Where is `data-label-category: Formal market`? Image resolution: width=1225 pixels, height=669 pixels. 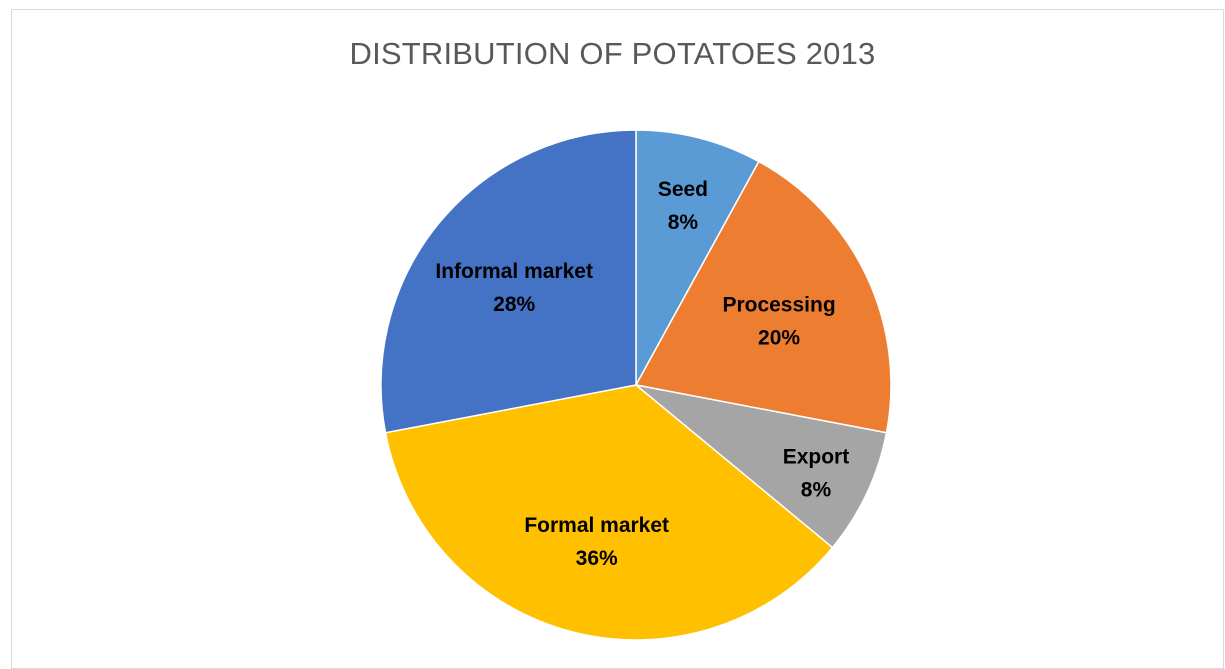 data-label-category: Formal market is located at coordinates (596, 525).